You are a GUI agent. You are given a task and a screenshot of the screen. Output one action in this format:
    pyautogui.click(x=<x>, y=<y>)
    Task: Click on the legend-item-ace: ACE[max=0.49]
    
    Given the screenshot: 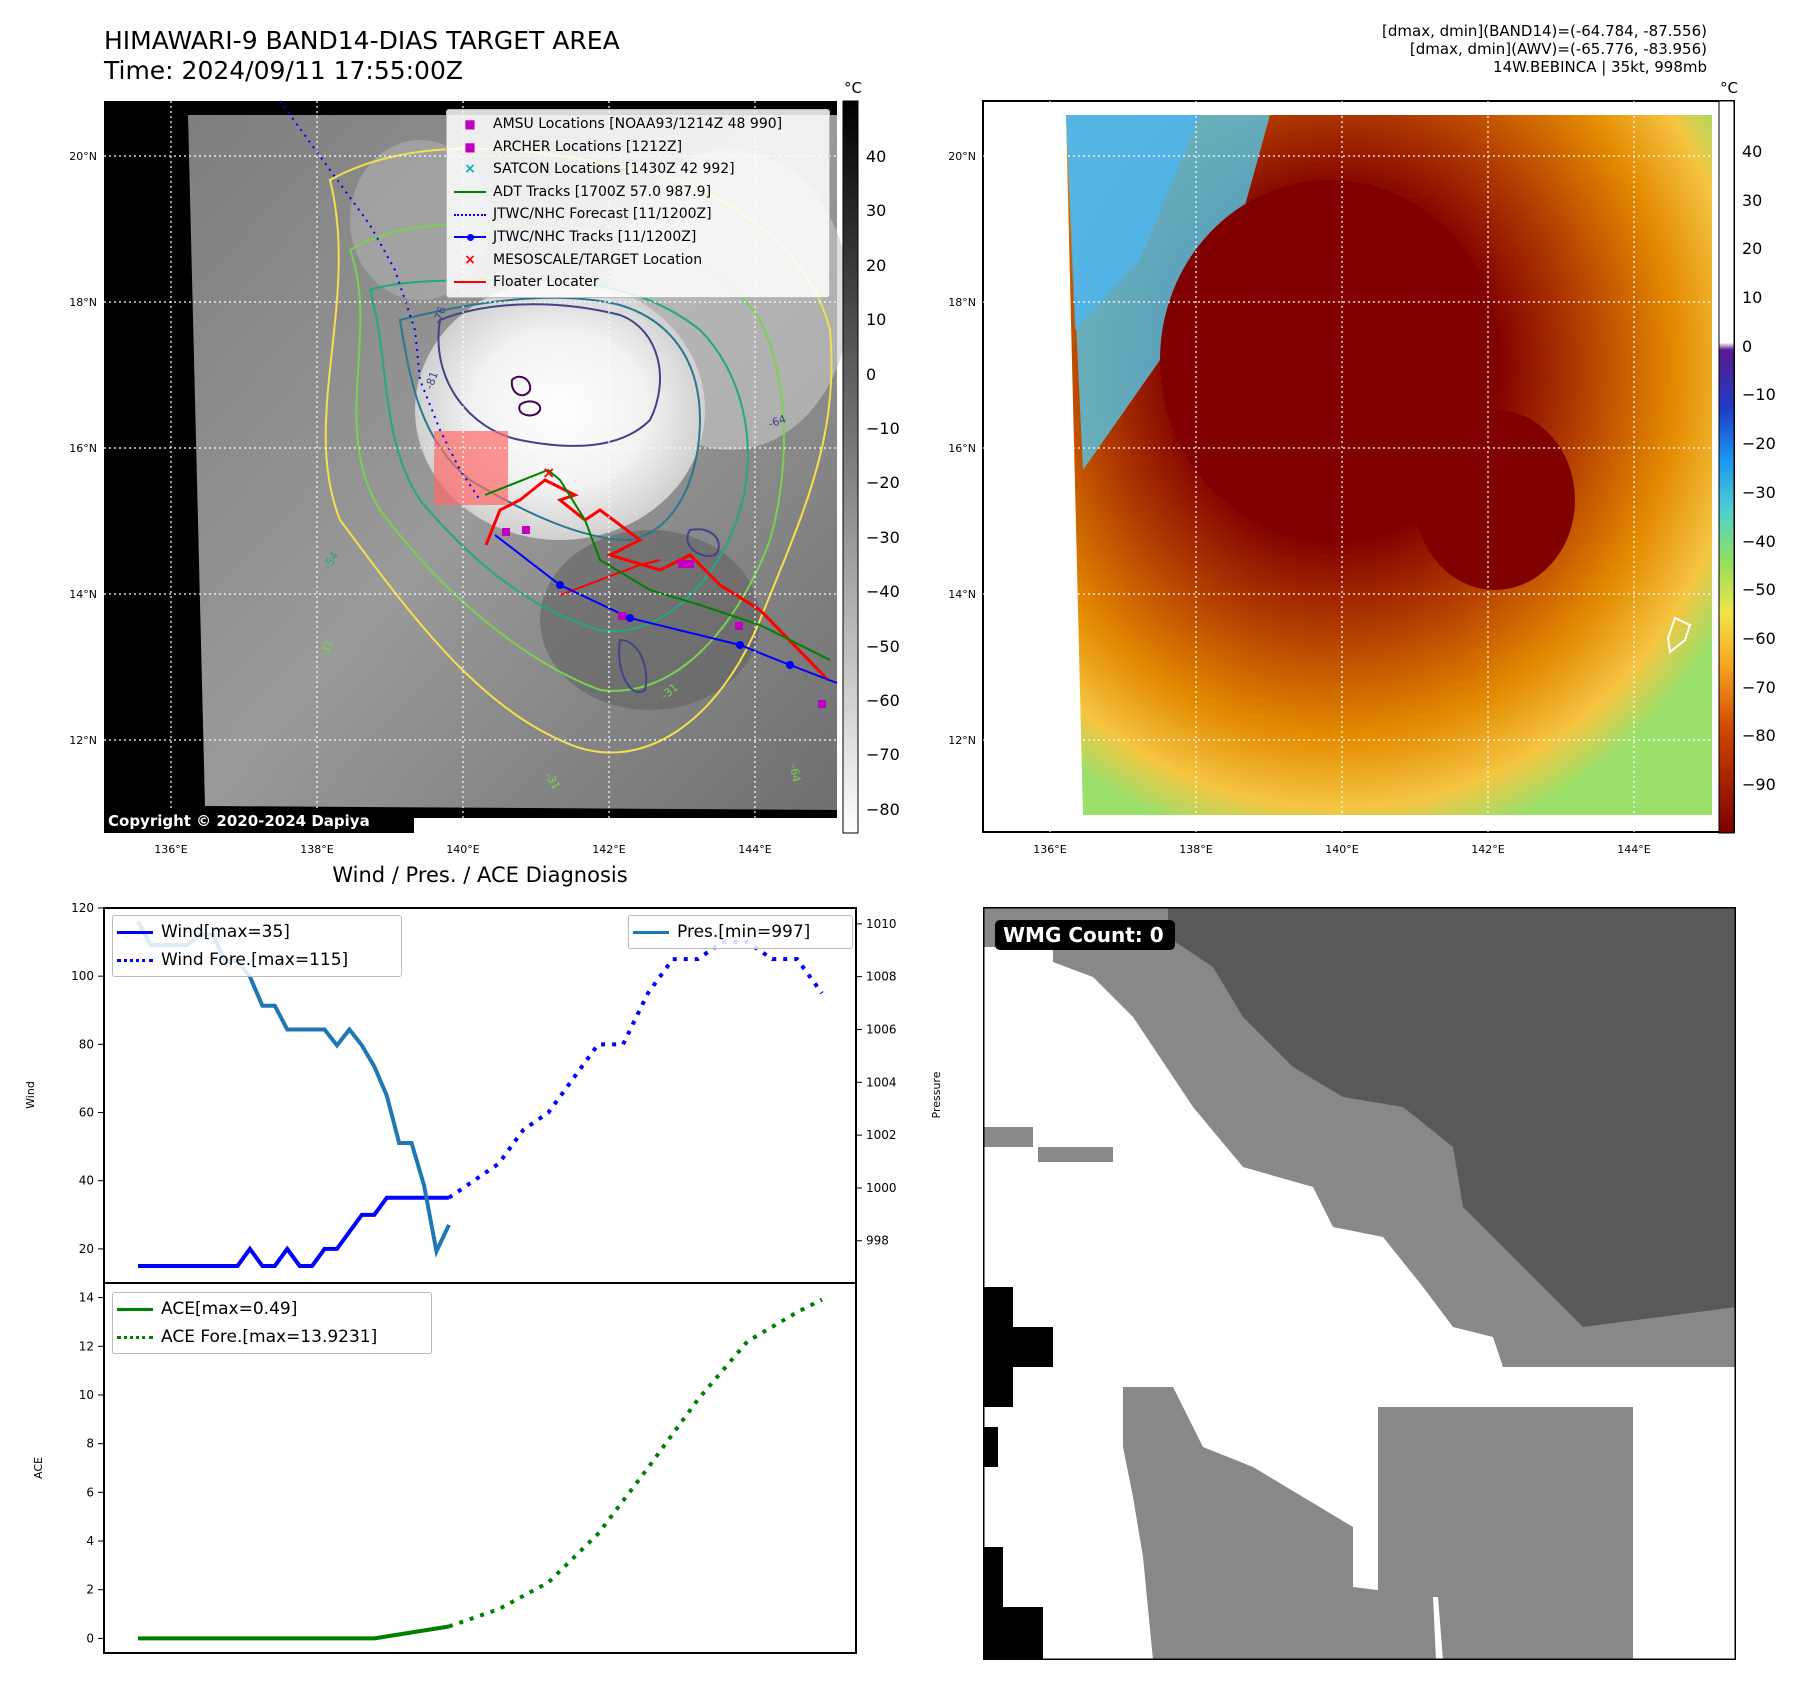 What is the action you would take?
    pyautogui.click(x=272, y=1309)
    